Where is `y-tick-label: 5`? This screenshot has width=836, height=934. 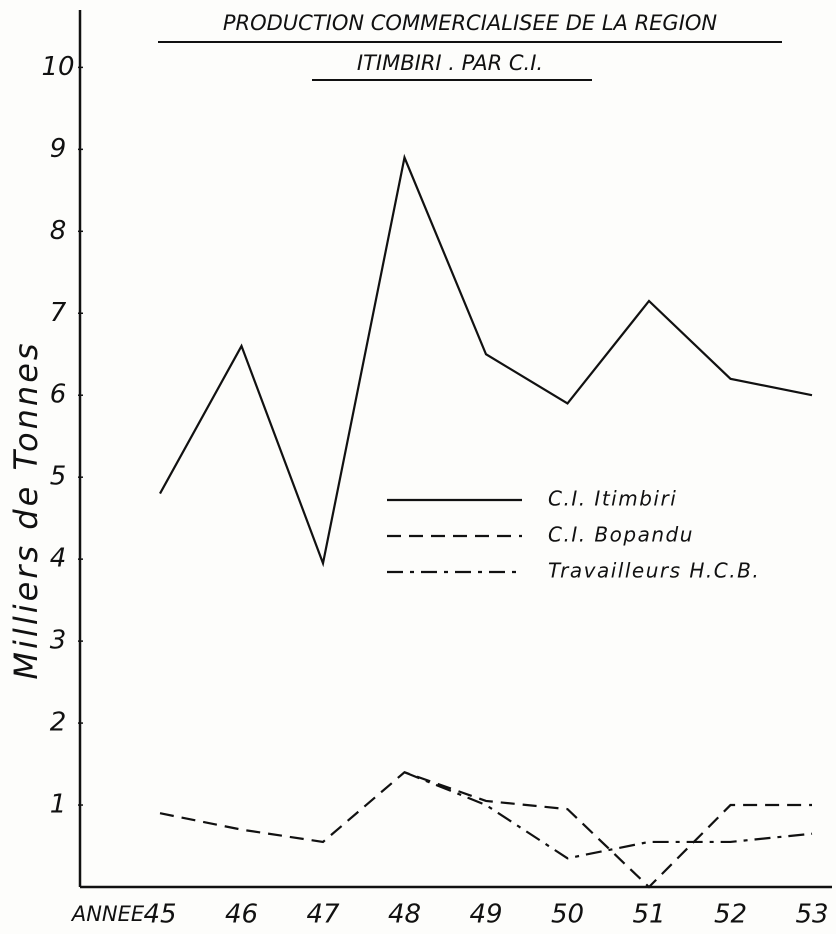 y-tick-label: 5 is located at coordinates (58, 477).